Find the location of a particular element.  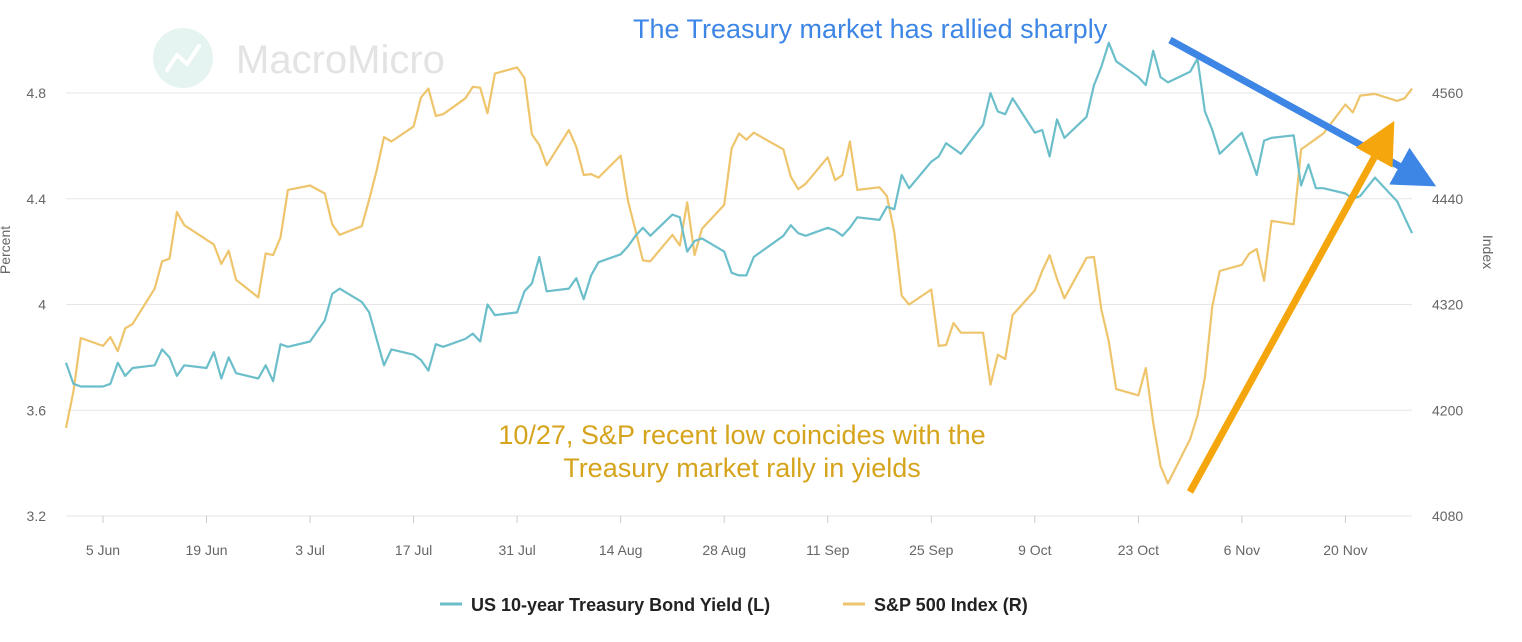

gold-annotation-arrow is located at coordinates (1290, 307).